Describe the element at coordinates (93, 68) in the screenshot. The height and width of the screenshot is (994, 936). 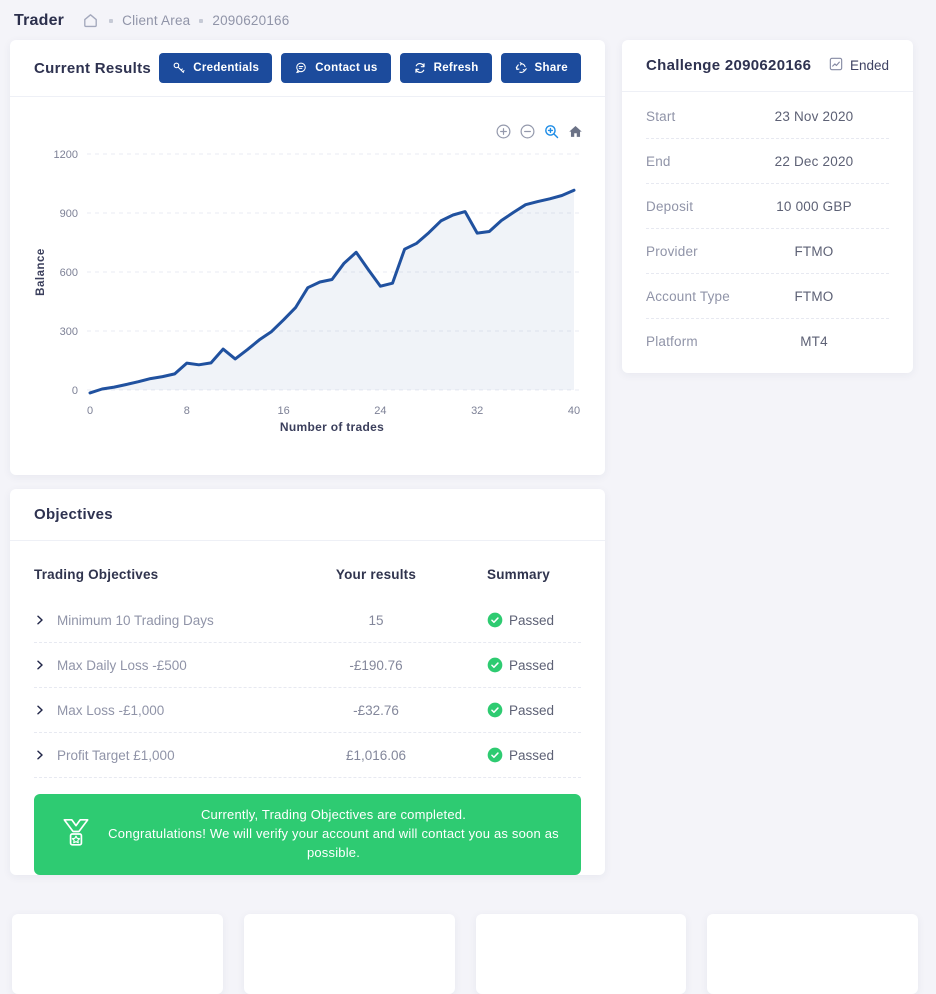
I see `current-results-title: Current Results` at that location.